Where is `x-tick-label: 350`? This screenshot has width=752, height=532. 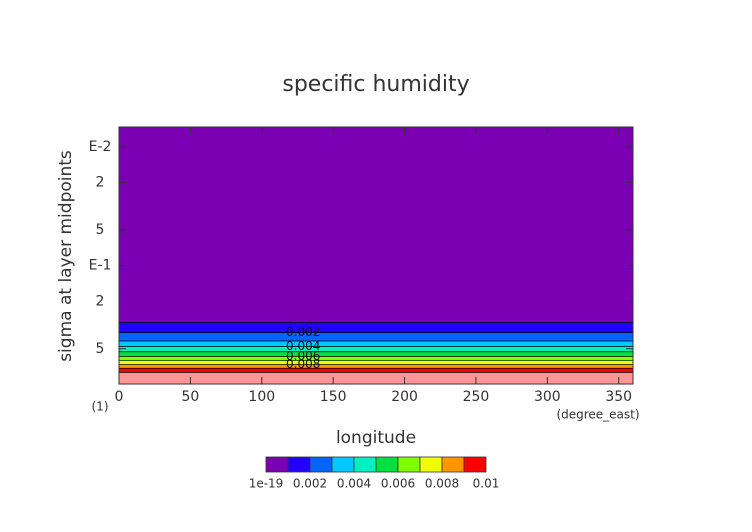 x-tick-label: 350 is located at coordinates (618, 397).